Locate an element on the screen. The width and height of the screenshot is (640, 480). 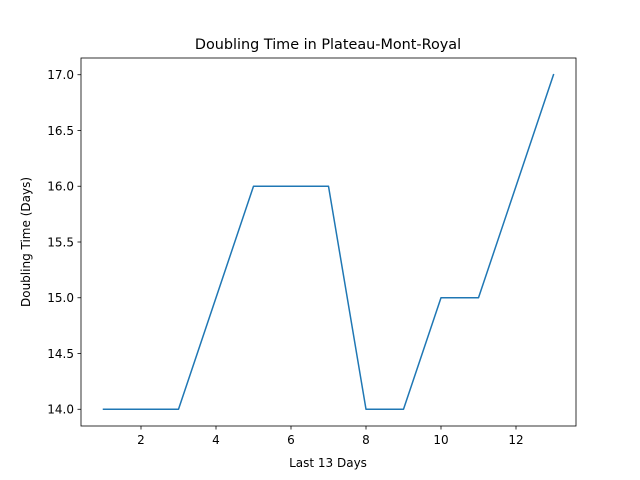
x-tick-label: 6 is located at coordinates (291, 440).